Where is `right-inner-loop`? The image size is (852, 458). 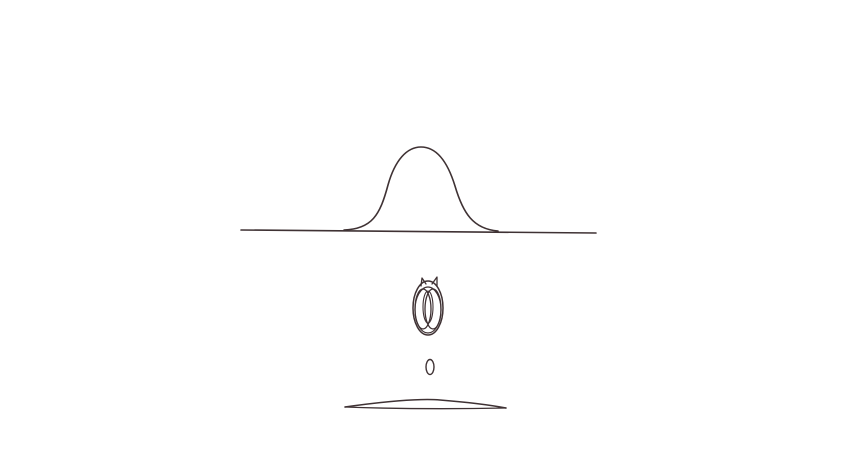
right-inner-loop is located at coordinates (433, 309).